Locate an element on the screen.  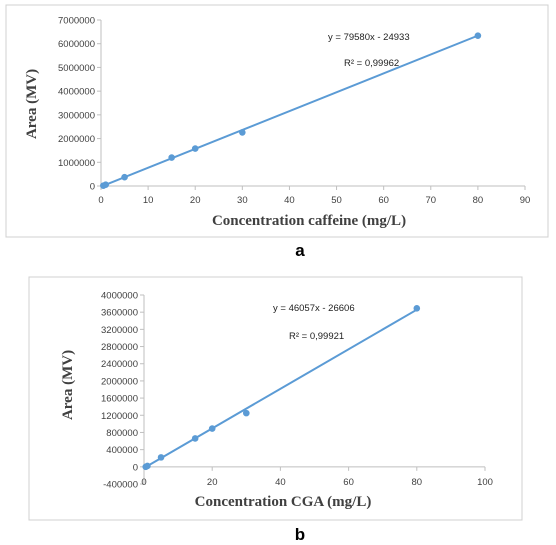
chart-b-x-axis-label: Concentration CGA (mg/L) is located at coordinates (283, 502).